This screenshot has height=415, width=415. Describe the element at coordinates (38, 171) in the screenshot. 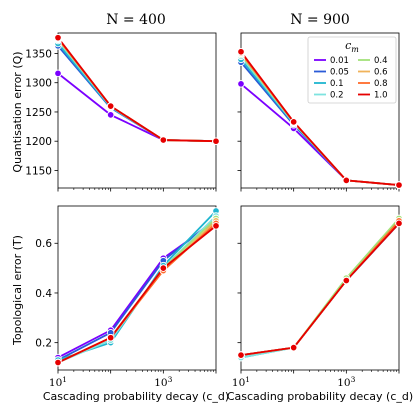

I see `y-tick-label: 1150` at that location.